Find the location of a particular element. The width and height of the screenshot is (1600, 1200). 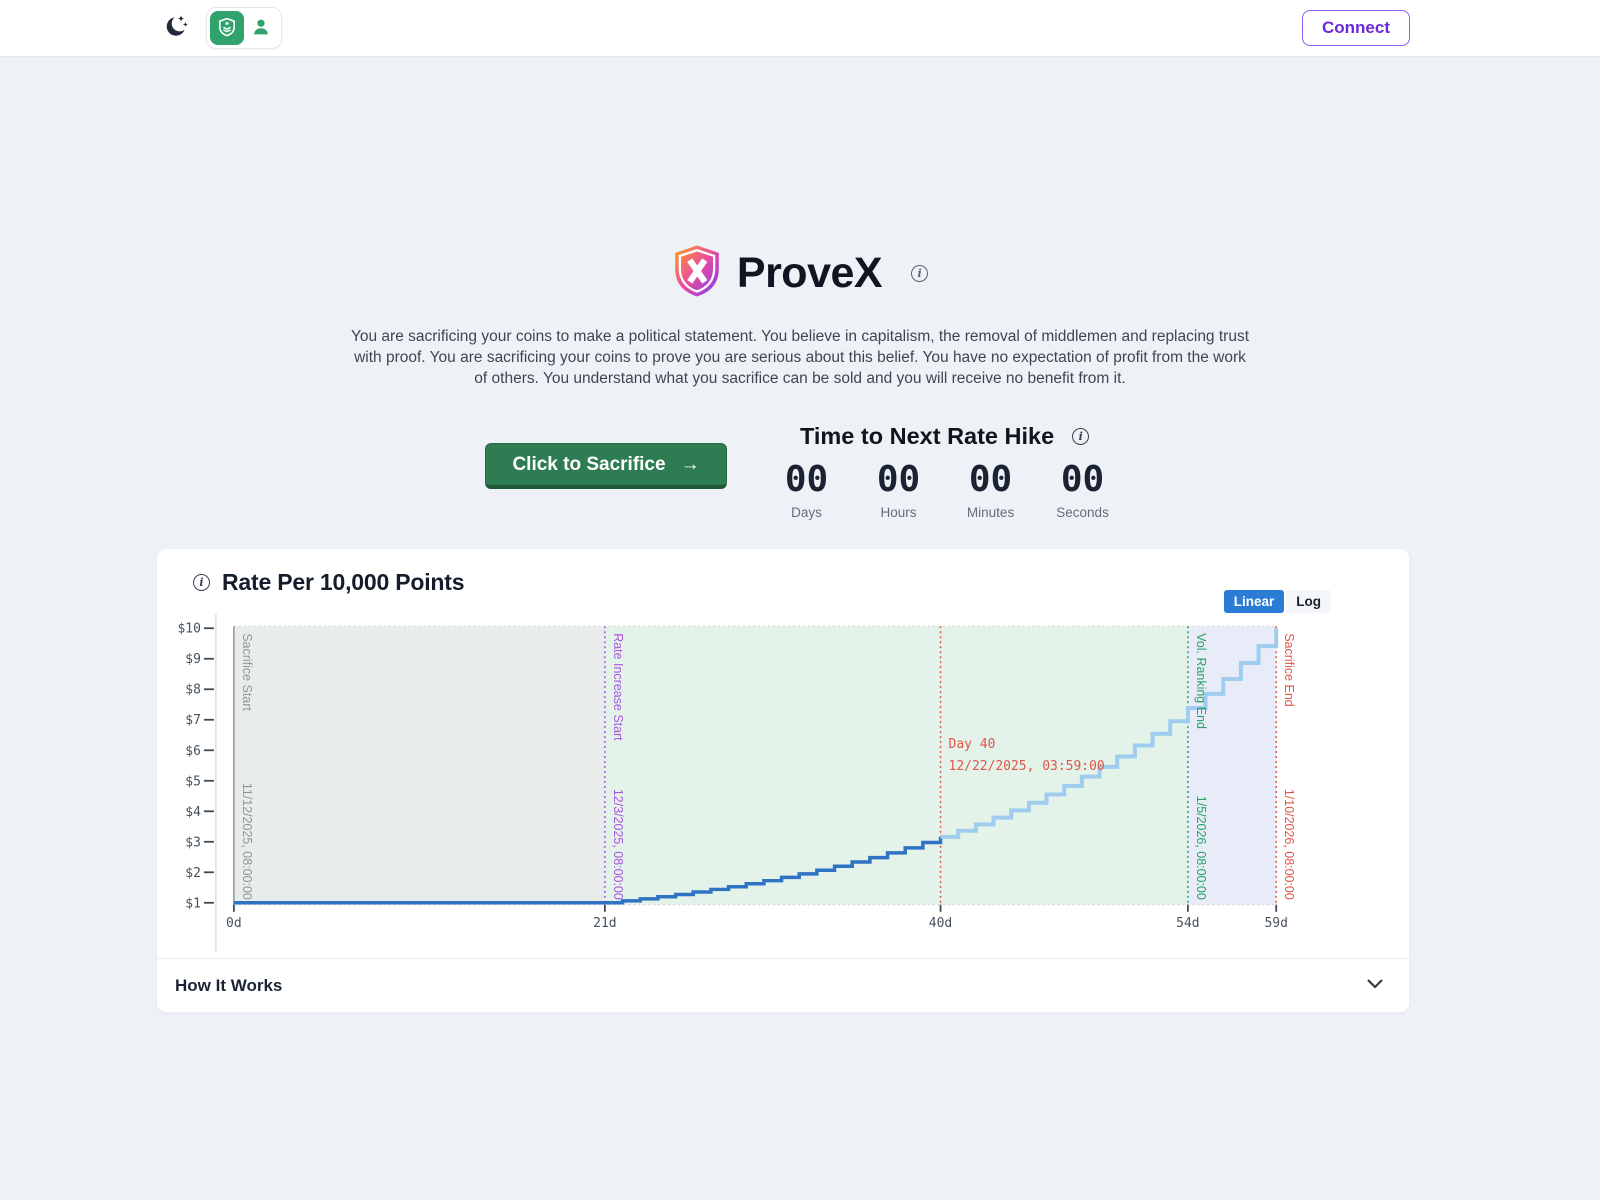

provex-shield-logo is located at coordinates (697, 273).